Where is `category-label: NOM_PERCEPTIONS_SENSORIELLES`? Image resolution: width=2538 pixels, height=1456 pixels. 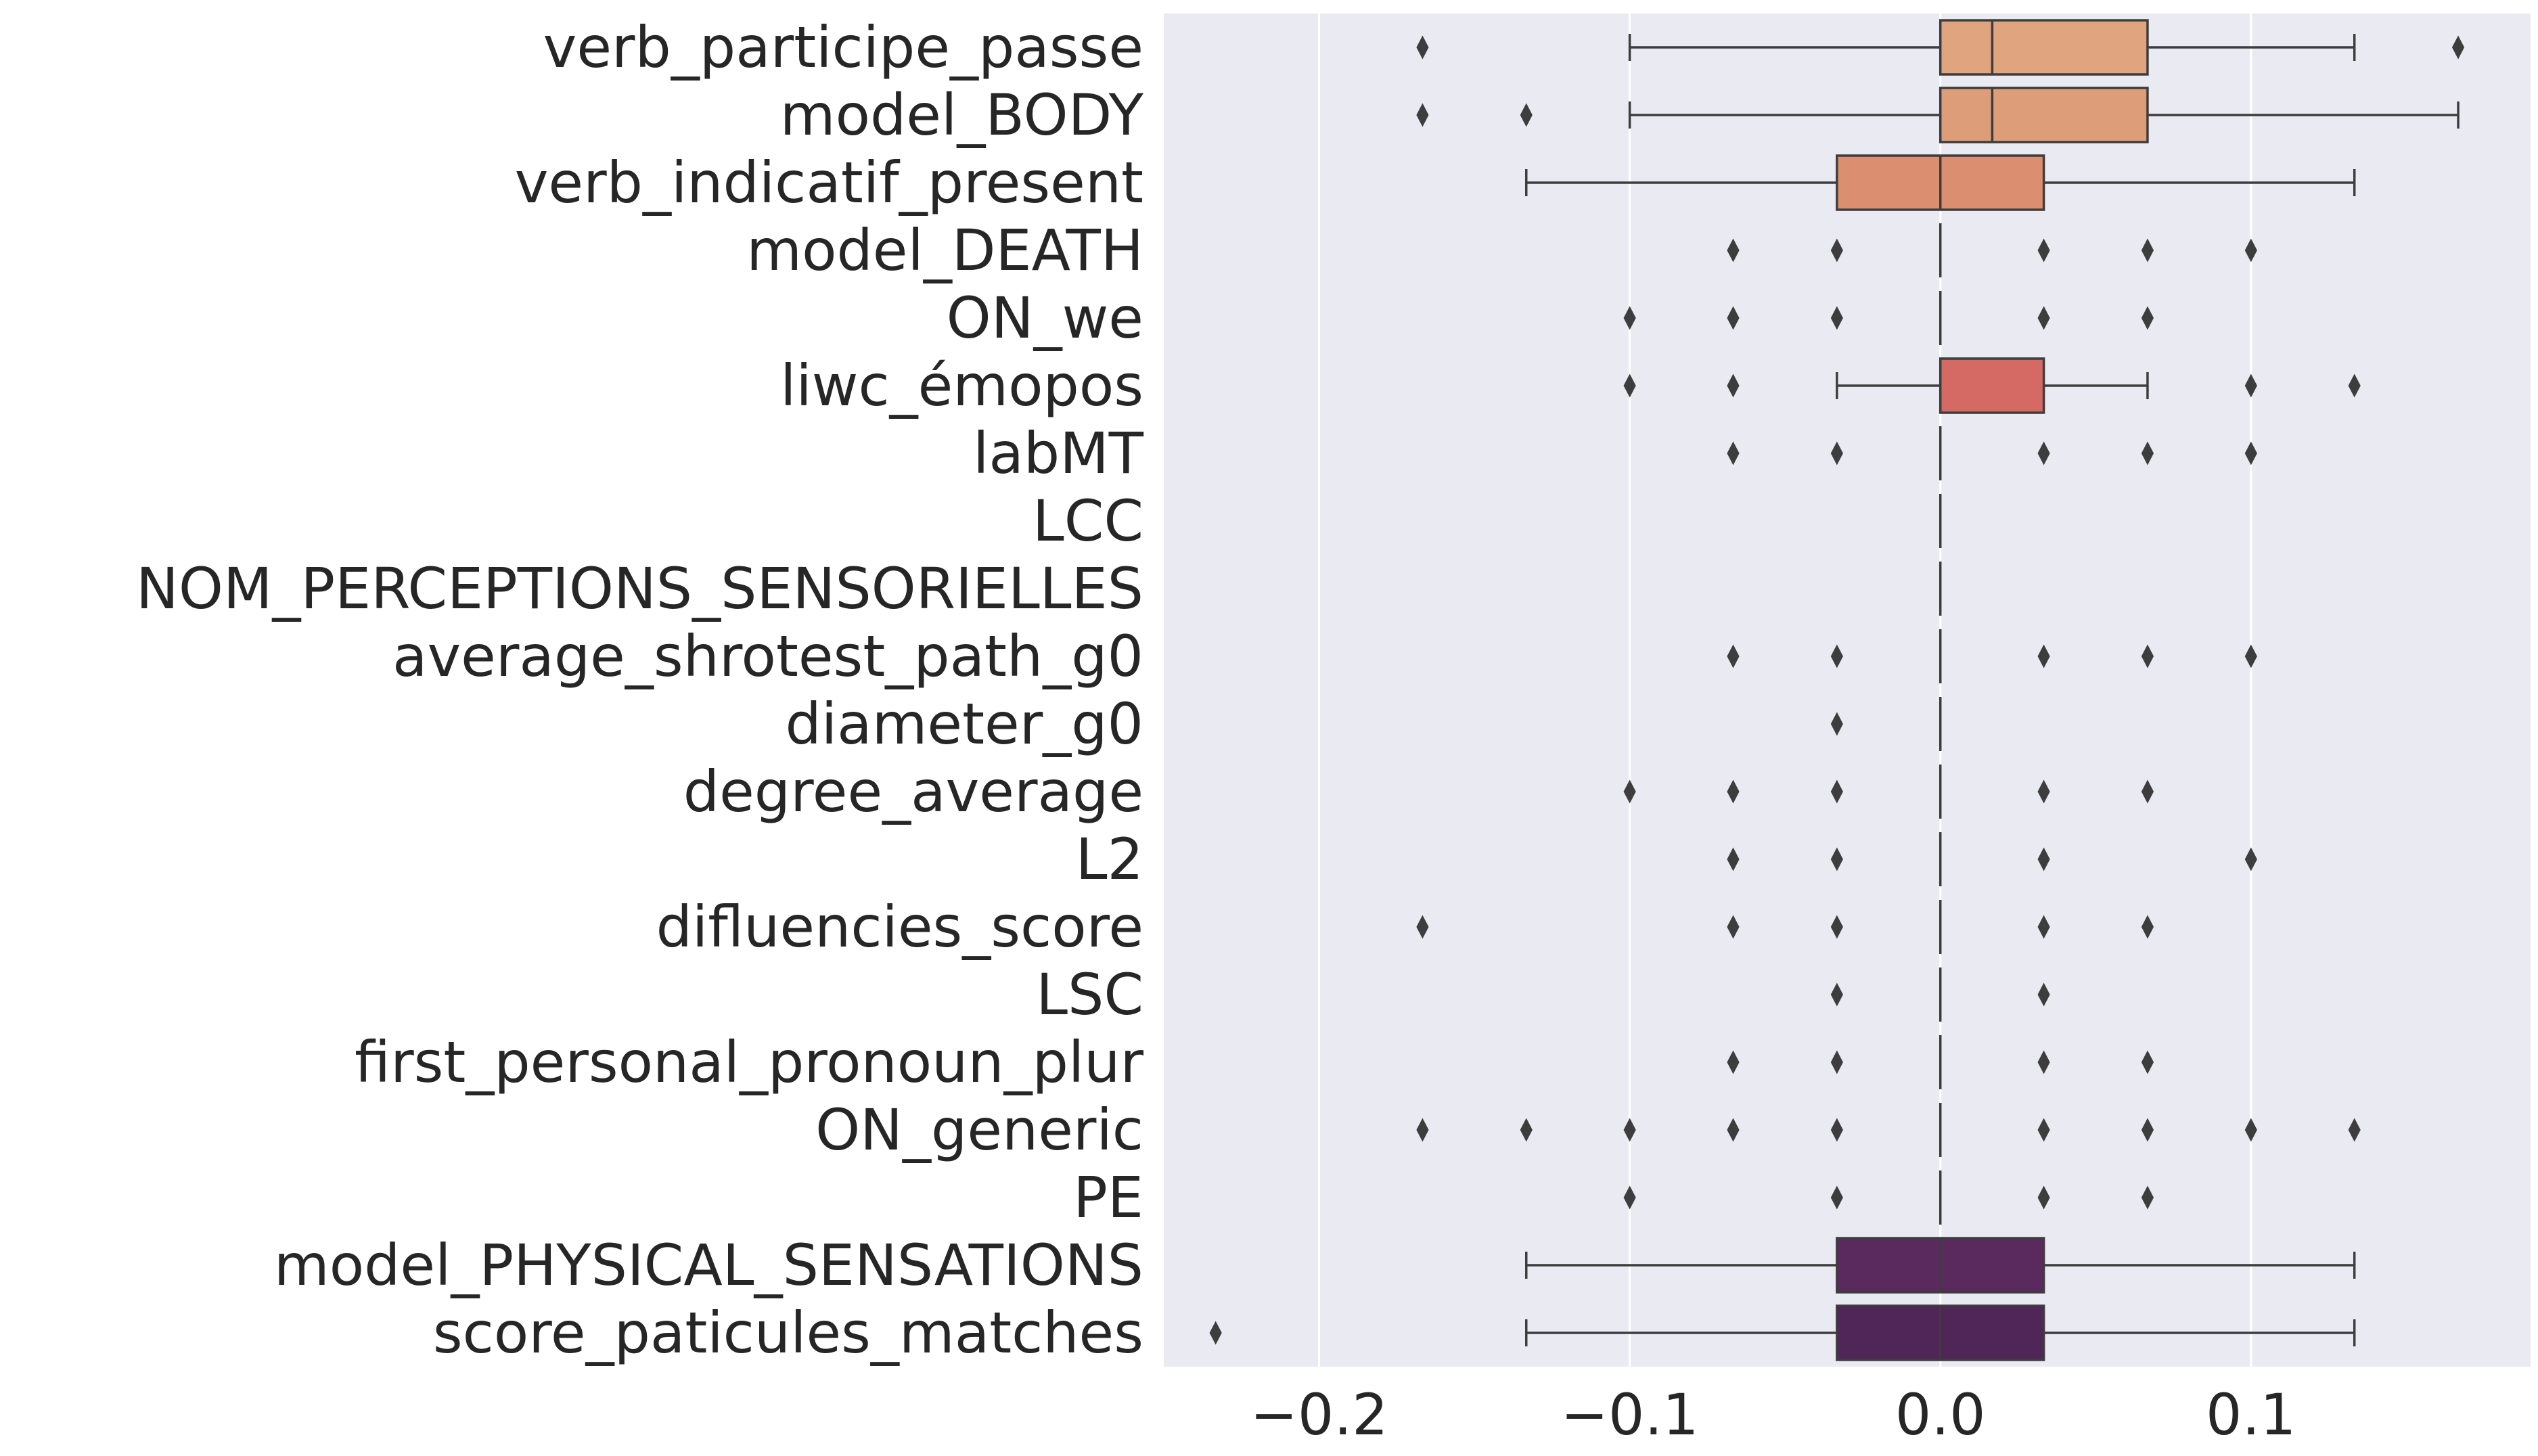
category-label: NOM_PERCEPTIONS_SENSORIELLES is located at coordinates (639, 588).